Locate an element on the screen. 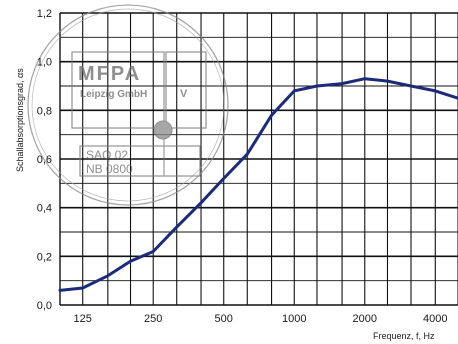 The image size is (458, 344). x-tick-label: 4000 is located at coordinates (435, 319).